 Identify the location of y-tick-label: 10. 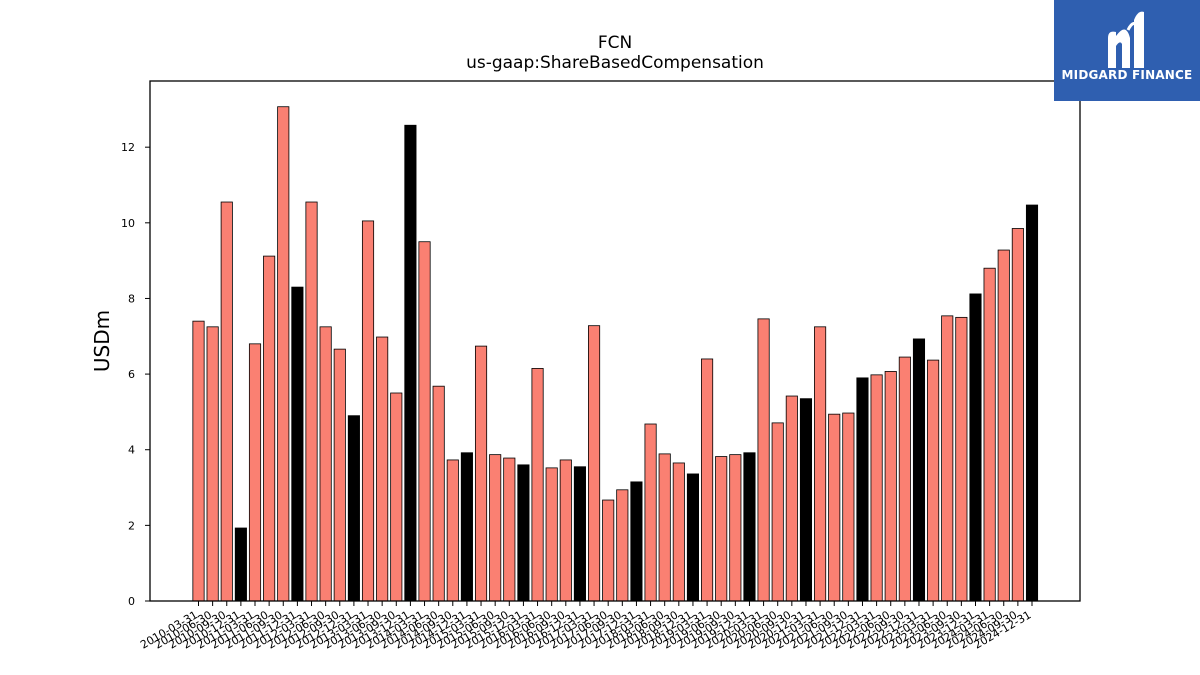
(128, 223).